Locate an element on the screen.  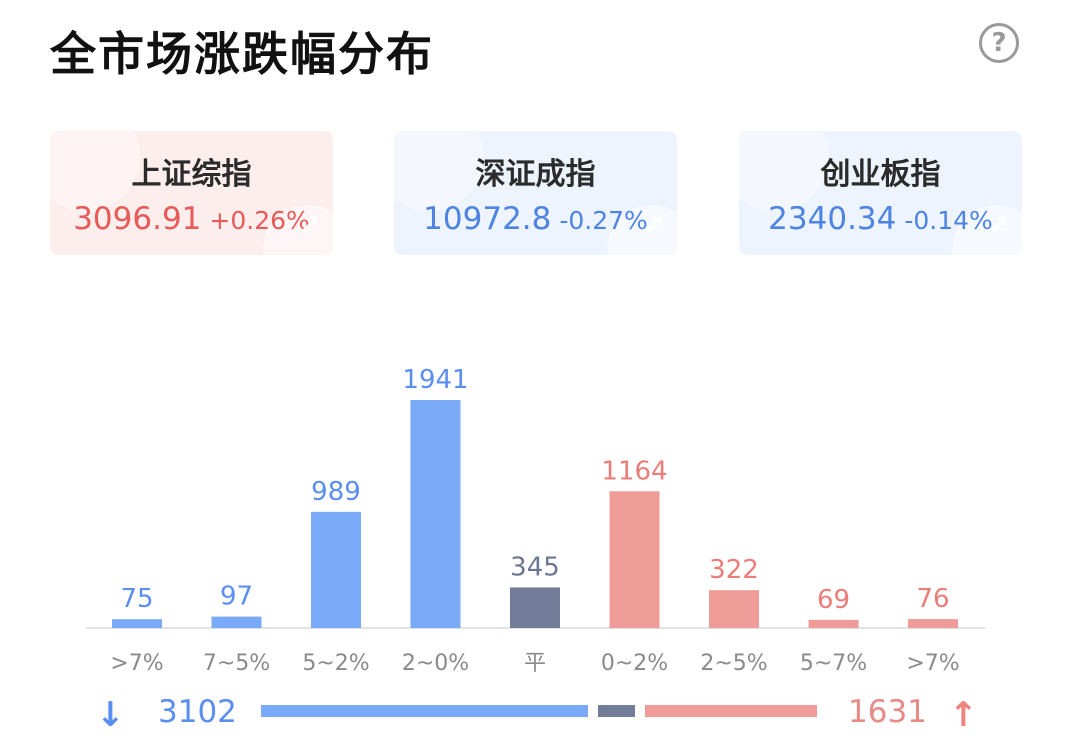
tick-label-1: 7~5% is located at coordinates (236, 663).